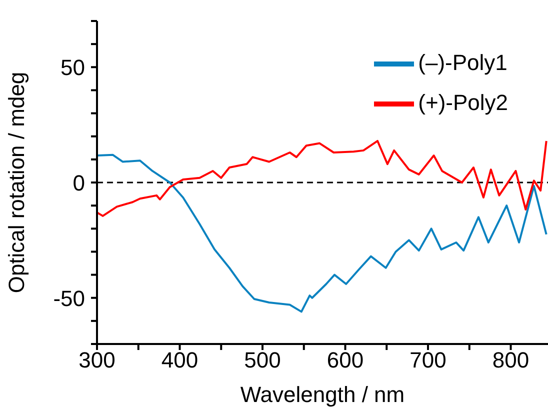 Image resolution: width=548 pixels, height=412 pixels. I want to click on x-tick-label: 700, so click(428, 360).